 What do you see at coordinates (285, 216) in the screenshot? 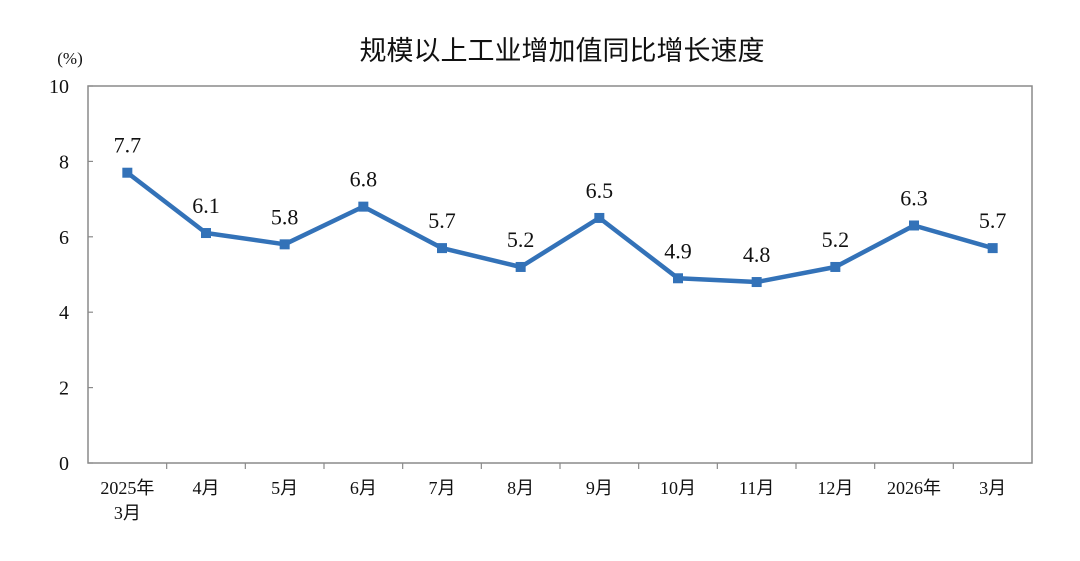
I see `data-label: 5.8` at bounding box center [285, 216].